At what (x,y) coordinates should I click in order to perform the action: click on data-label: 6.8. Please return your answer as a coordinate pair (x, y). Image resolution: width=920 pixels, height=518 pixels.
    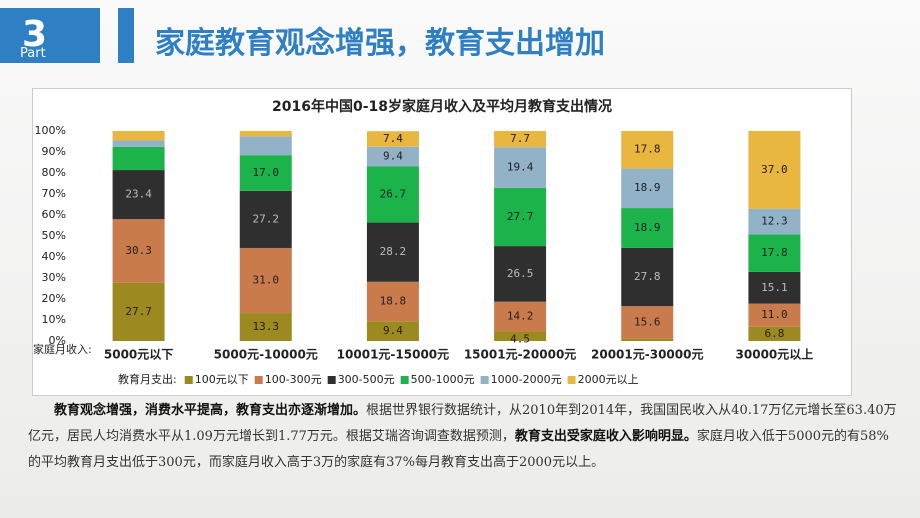
    Looking at the image, I should click on (774, 333).